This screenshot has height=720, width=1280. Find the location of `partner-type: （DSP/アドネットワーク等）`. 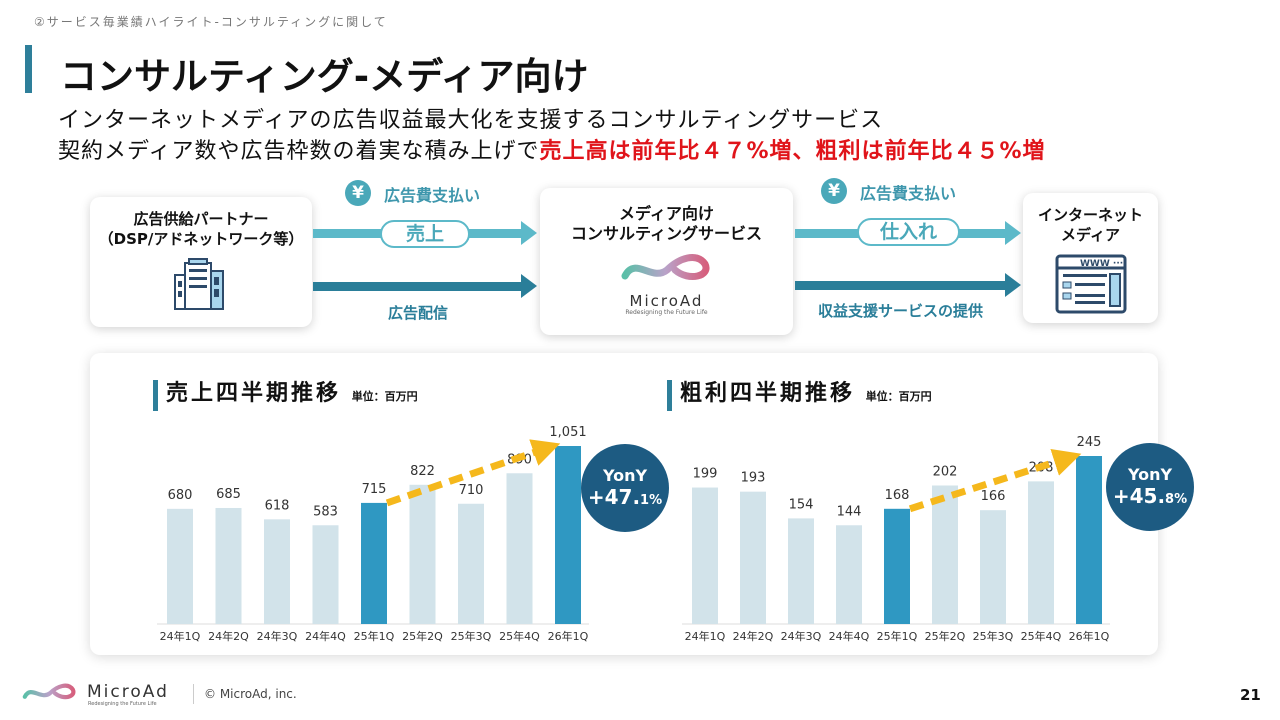

partner-type: （DSP/アドネットワーク等） is located at coordinates (201, 239).